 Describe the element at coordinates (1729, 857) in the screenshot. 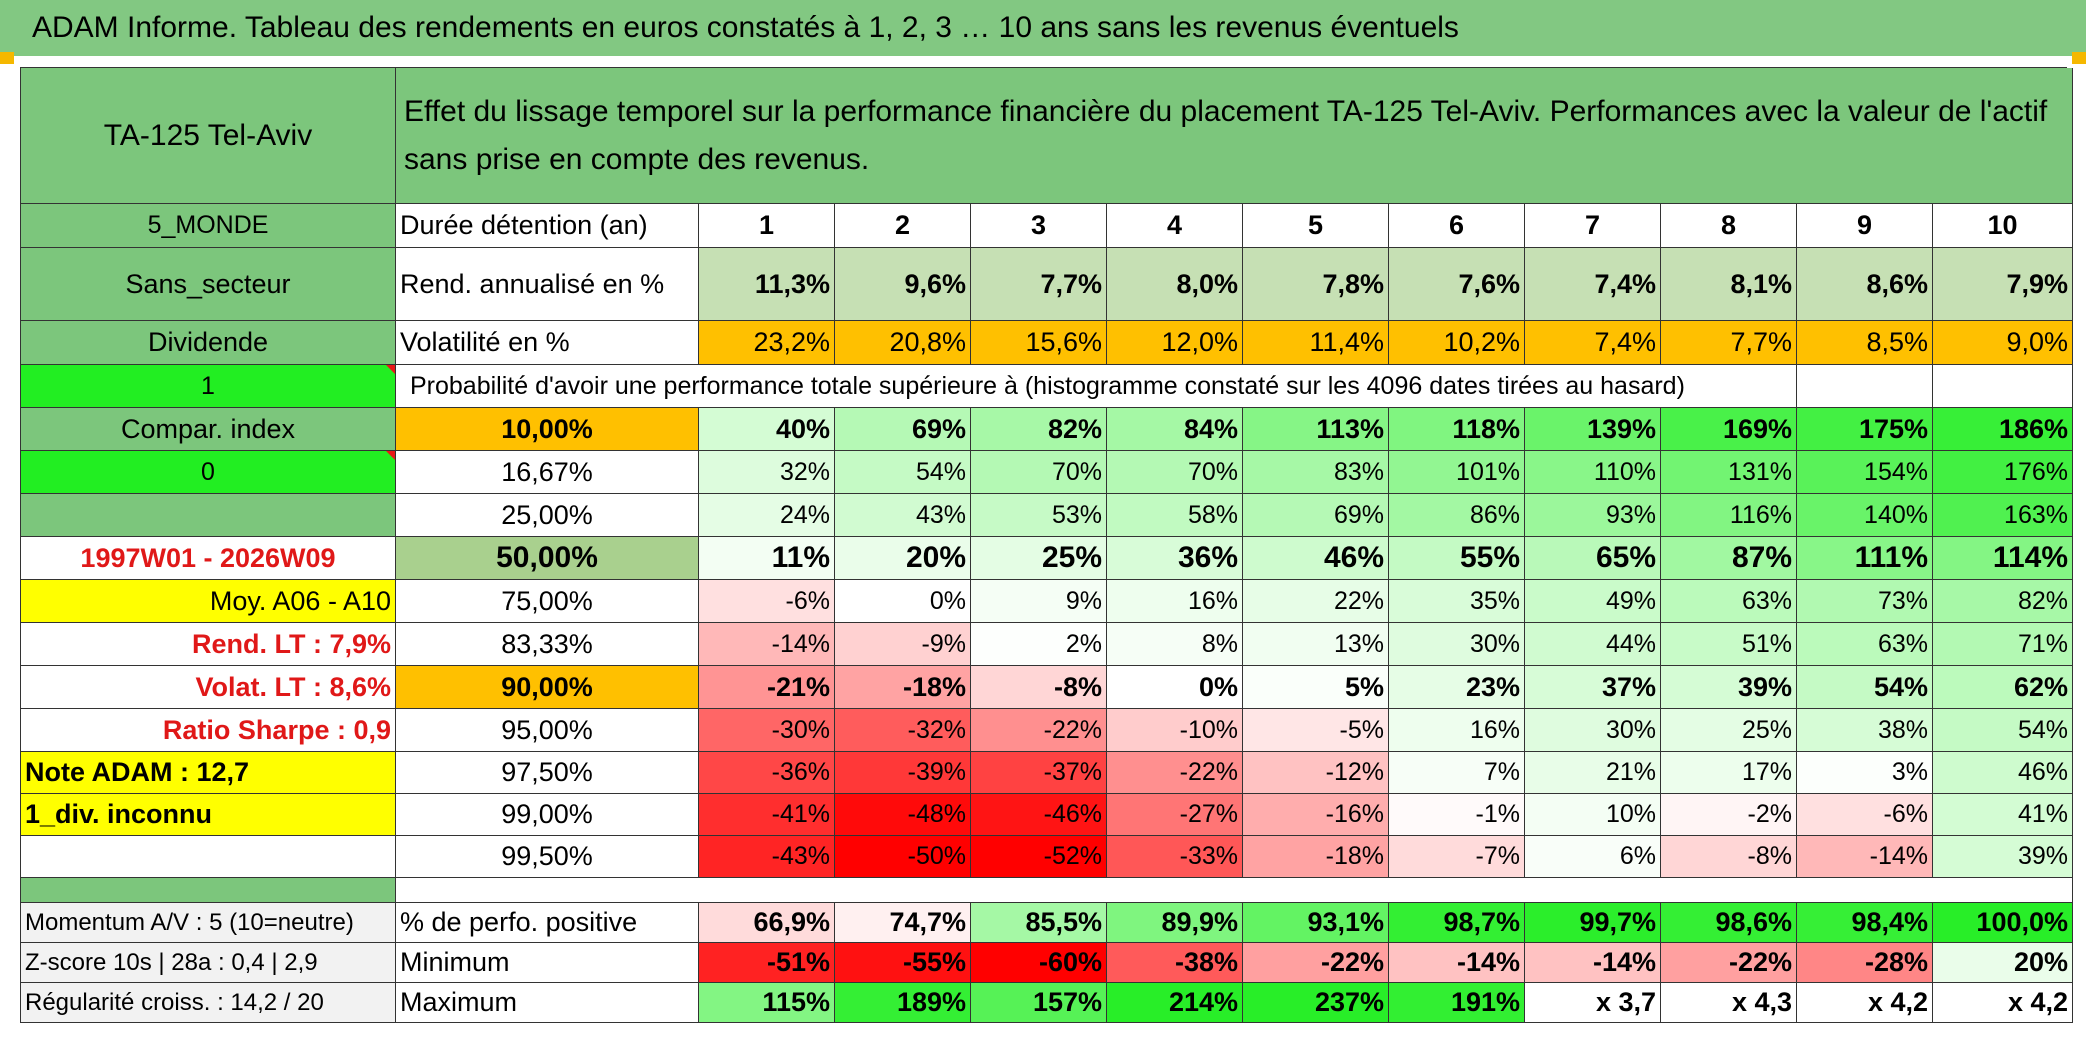

I see `probability-cell: -8%` at that location.